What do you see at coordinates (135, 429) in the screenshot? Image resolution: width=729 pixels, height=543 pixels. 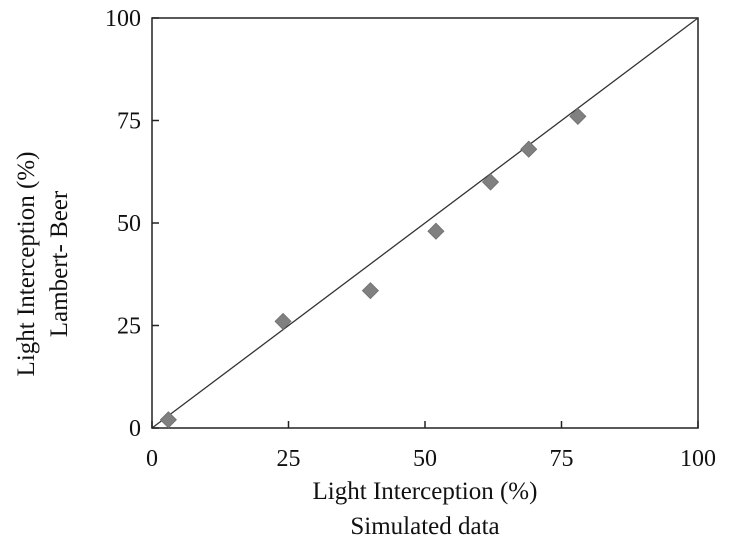 I see `y-tick-label: 0` at bounding box center [135, 429].